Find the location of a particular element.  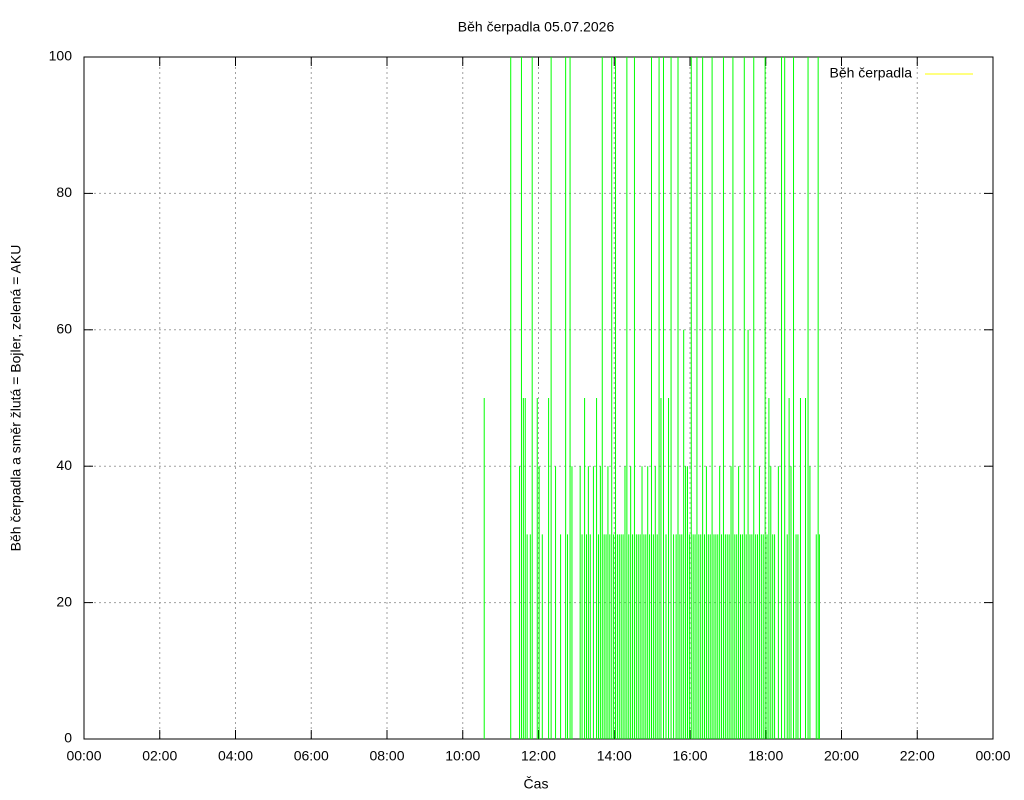

chart-title: Běh čerpadla 05.07.2026 is located at coordinates (536, 27).